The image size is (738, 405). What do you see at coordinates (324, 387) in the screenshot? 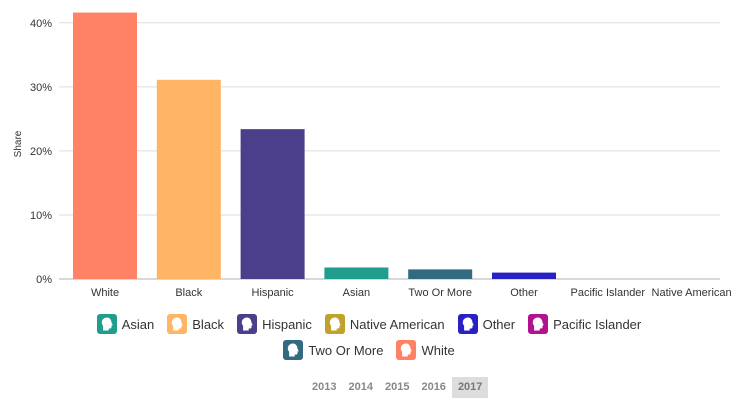
I see `year-button-2013: 2013` at bounding box center [324, 387].